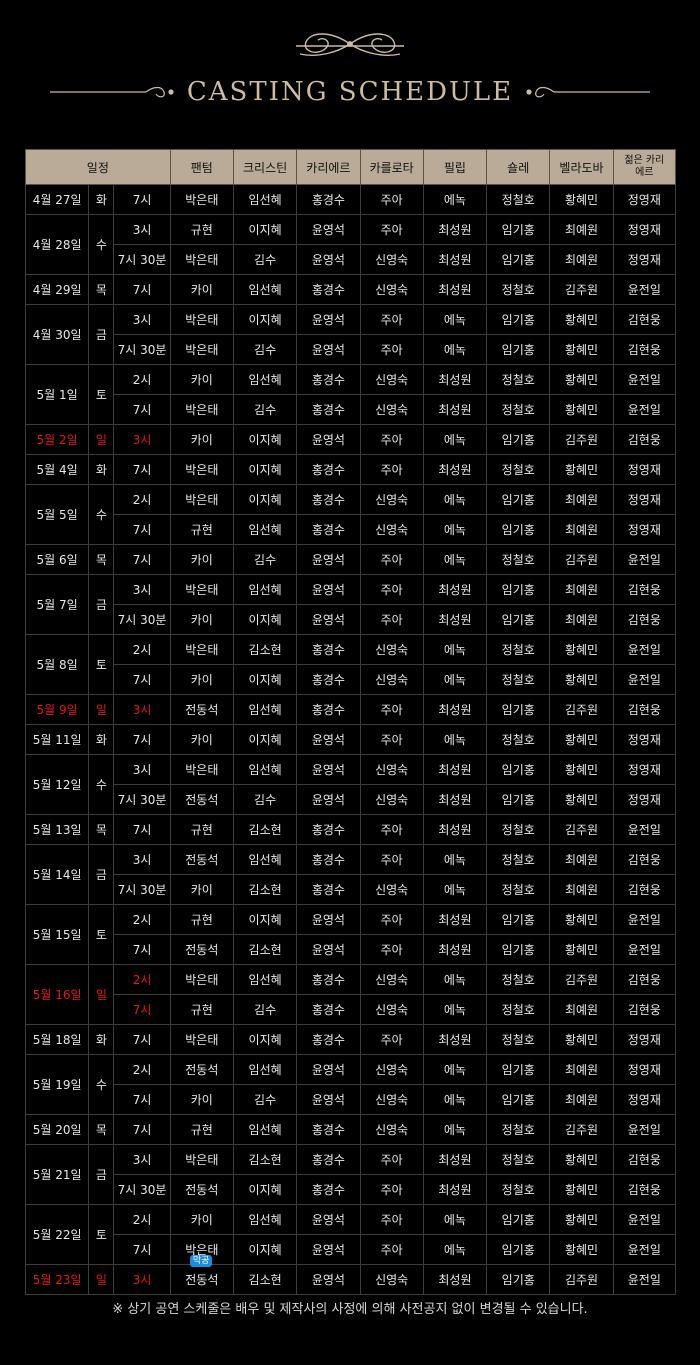 The height and width of the screenshot is (1365, 700). What do you see at coordinates (351, 889) in the screenshot?
I see `table-row: 7시 30분 카이 김소현 홍경수 신영숙 에녹 정철호 최예원 김현웅` at bounding box center [351, 889].